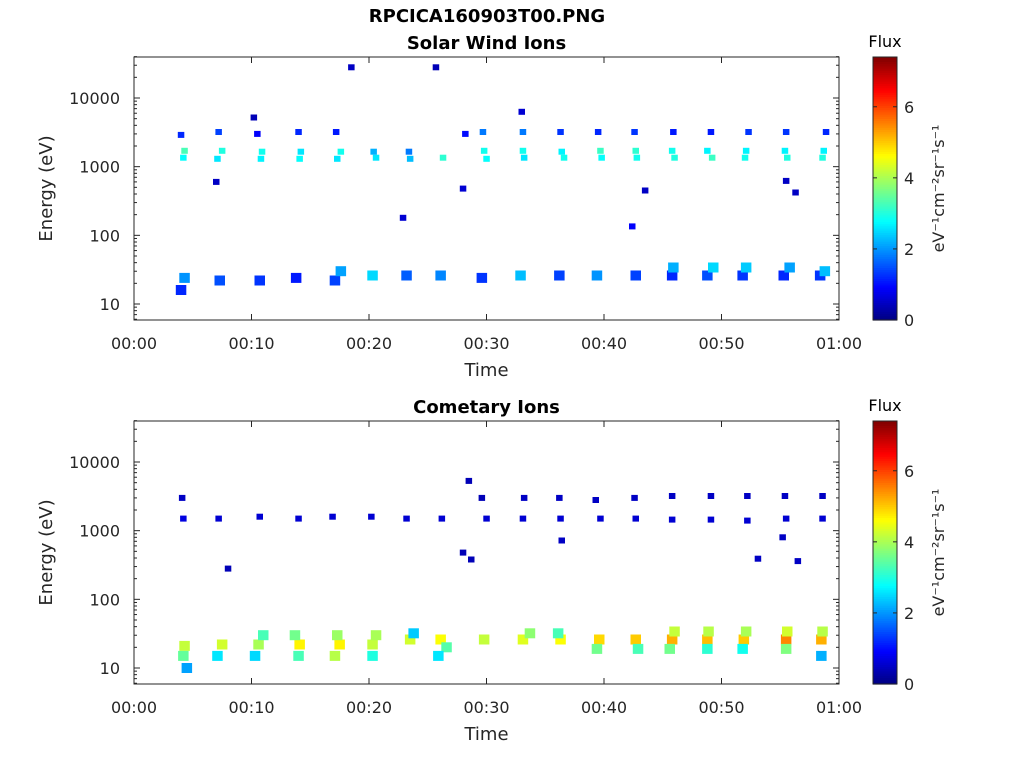 The height and width of the screenshot is (768, 1024). What do you see at coordinates (94, 98) in the screenshot?
I see `y-tick-label: 10000` at bounding box center [94, 98].